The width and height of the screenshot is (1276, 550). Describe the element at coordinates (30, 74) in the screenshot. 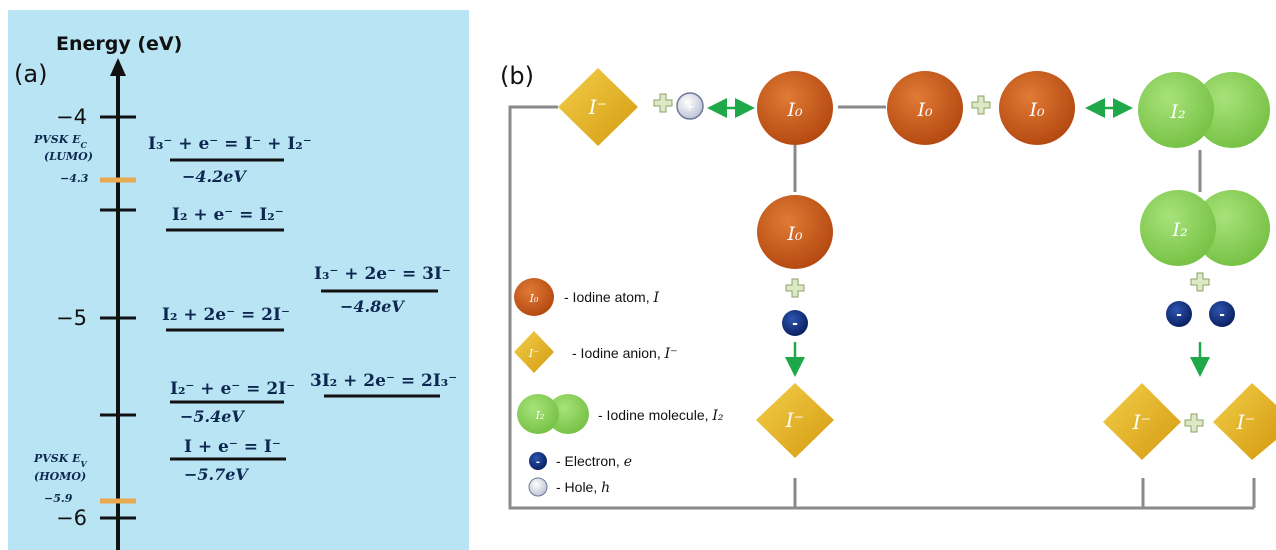

I see `panel-a-label: (a)` at that location.